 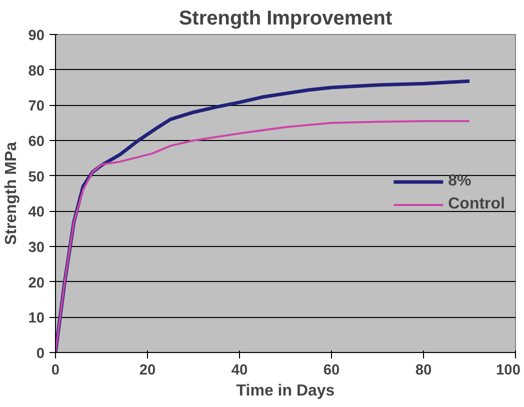 What do you see at coordinates (36, 248) in the screenshot?
I see `y-tick-label: 30` at bounding box center [36, 248].